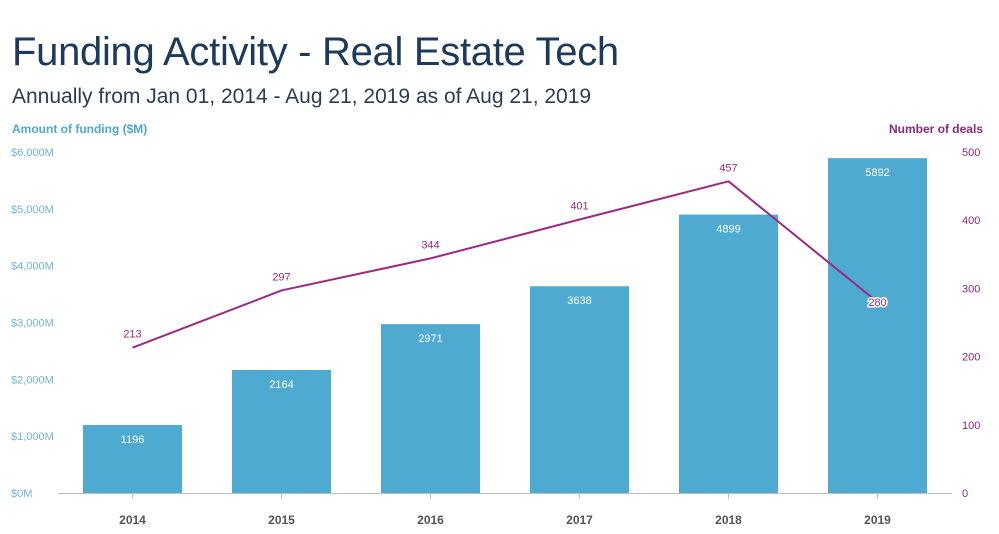  I want to click on x-tick-label: 2019, so click(877, 520).